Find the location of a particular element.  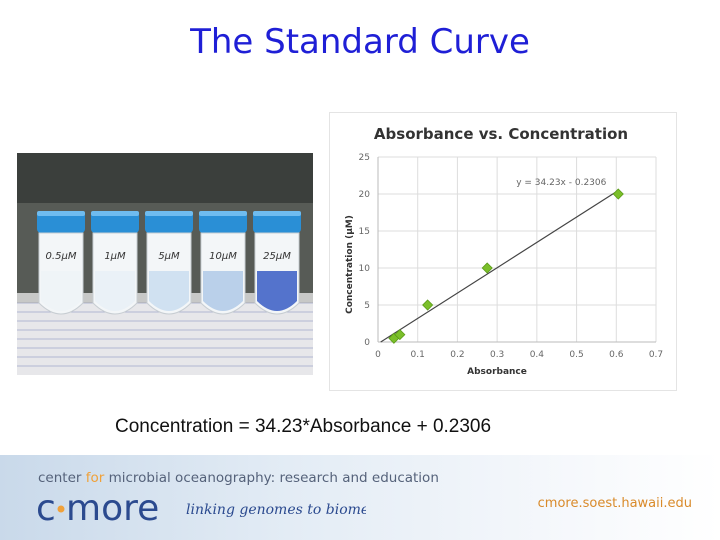

tagline-for: for is located at coordinates (95, 478).